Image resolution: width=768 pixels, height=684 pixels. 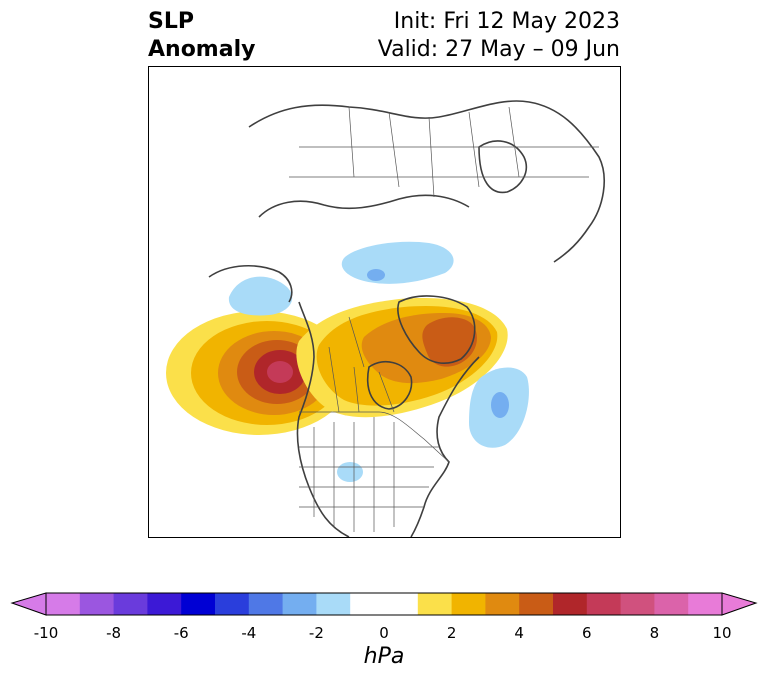 What do you see at coordinates (181, 633) in the screenshot?
I see `colorbar-tick-label: -6` at bounding box center [181, 633].